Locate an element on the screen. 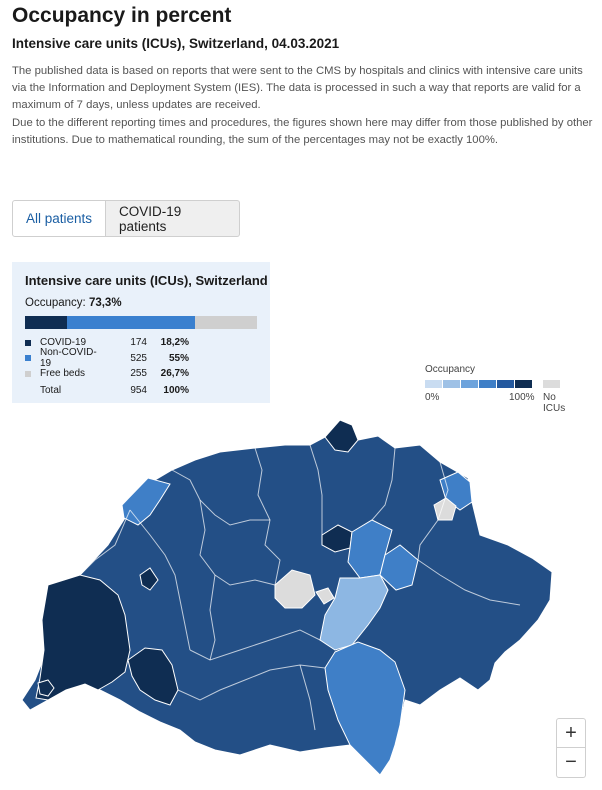 The image size is (602, 790). breakdown-count: 255 is located at coordinates (138, 374).